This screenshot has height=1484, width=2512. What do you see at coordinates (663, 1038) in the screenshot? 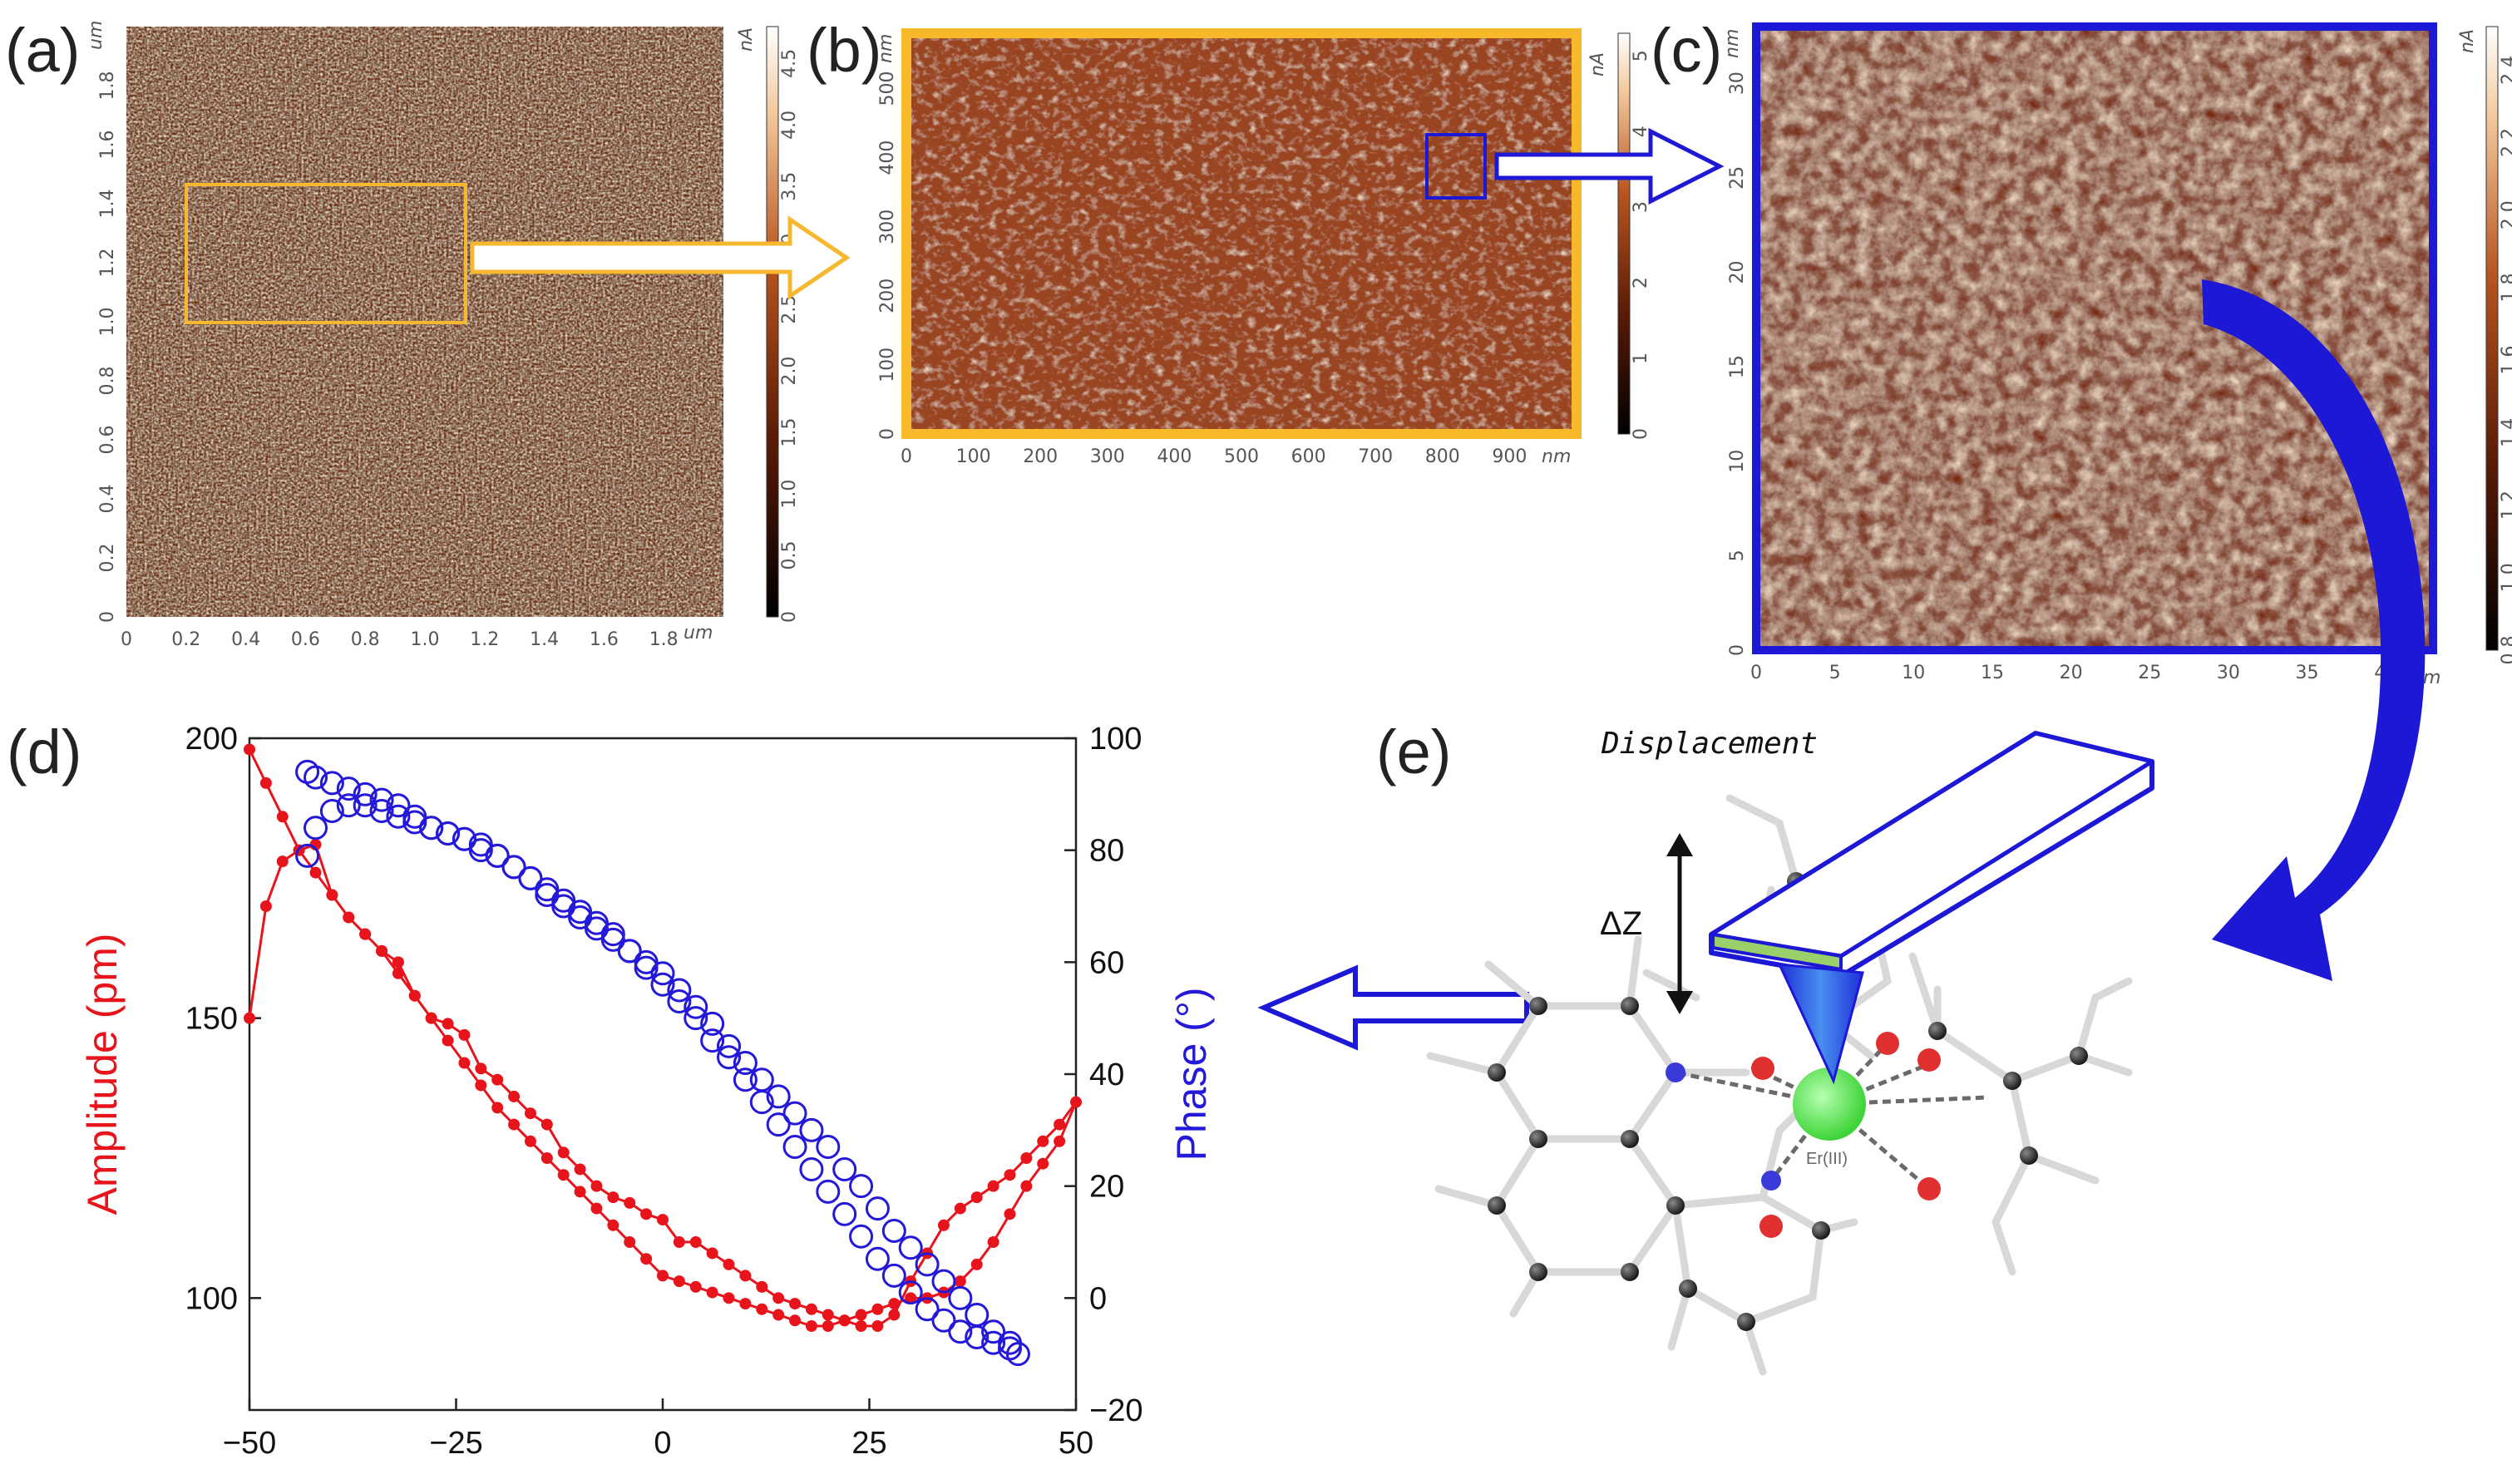
I see `amplitude-line` at bounding box center [663, 1038].